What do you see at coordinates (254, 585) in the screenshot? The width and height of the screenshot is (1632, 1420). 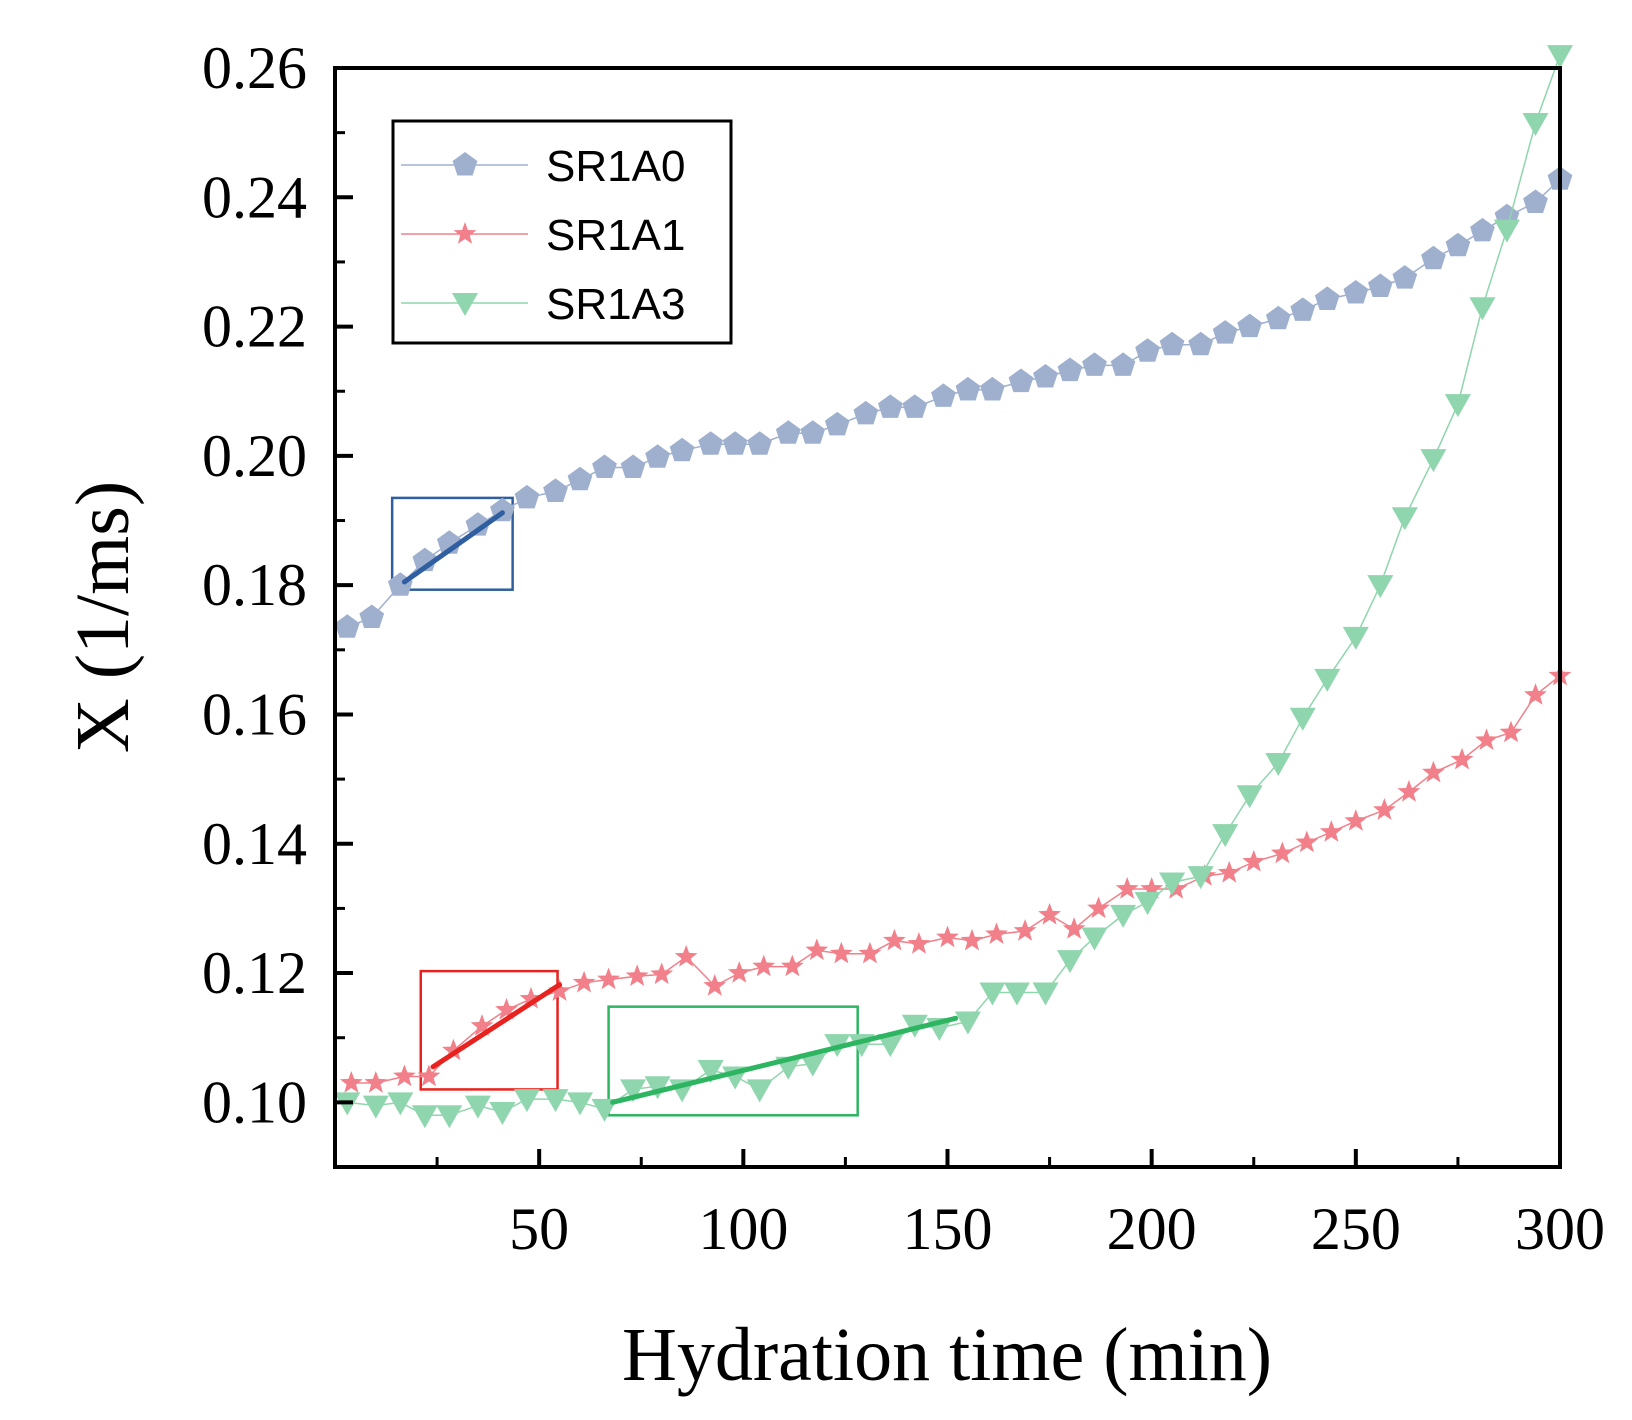 I see `y-tick-label: 0.18` at bounding box center [254, 585].